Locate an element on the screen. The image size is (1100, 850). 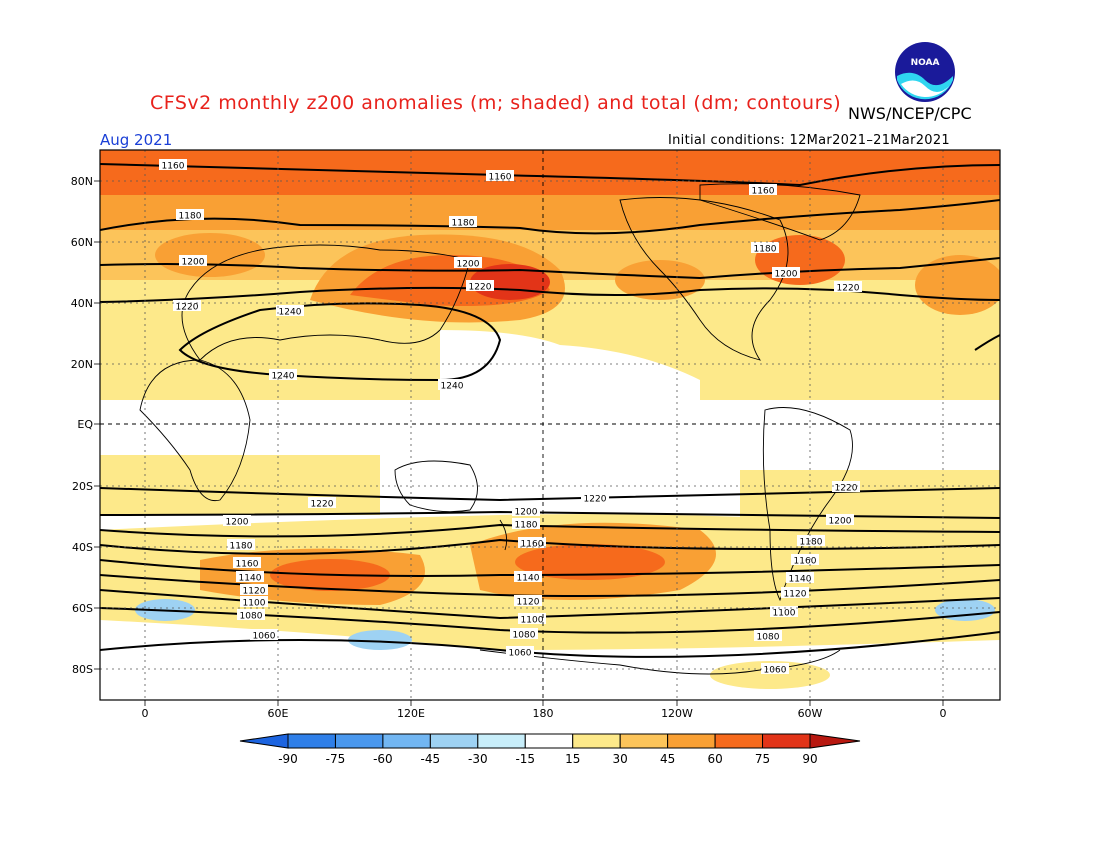
logo-text: NOAA is located at coordinates (925, 63).